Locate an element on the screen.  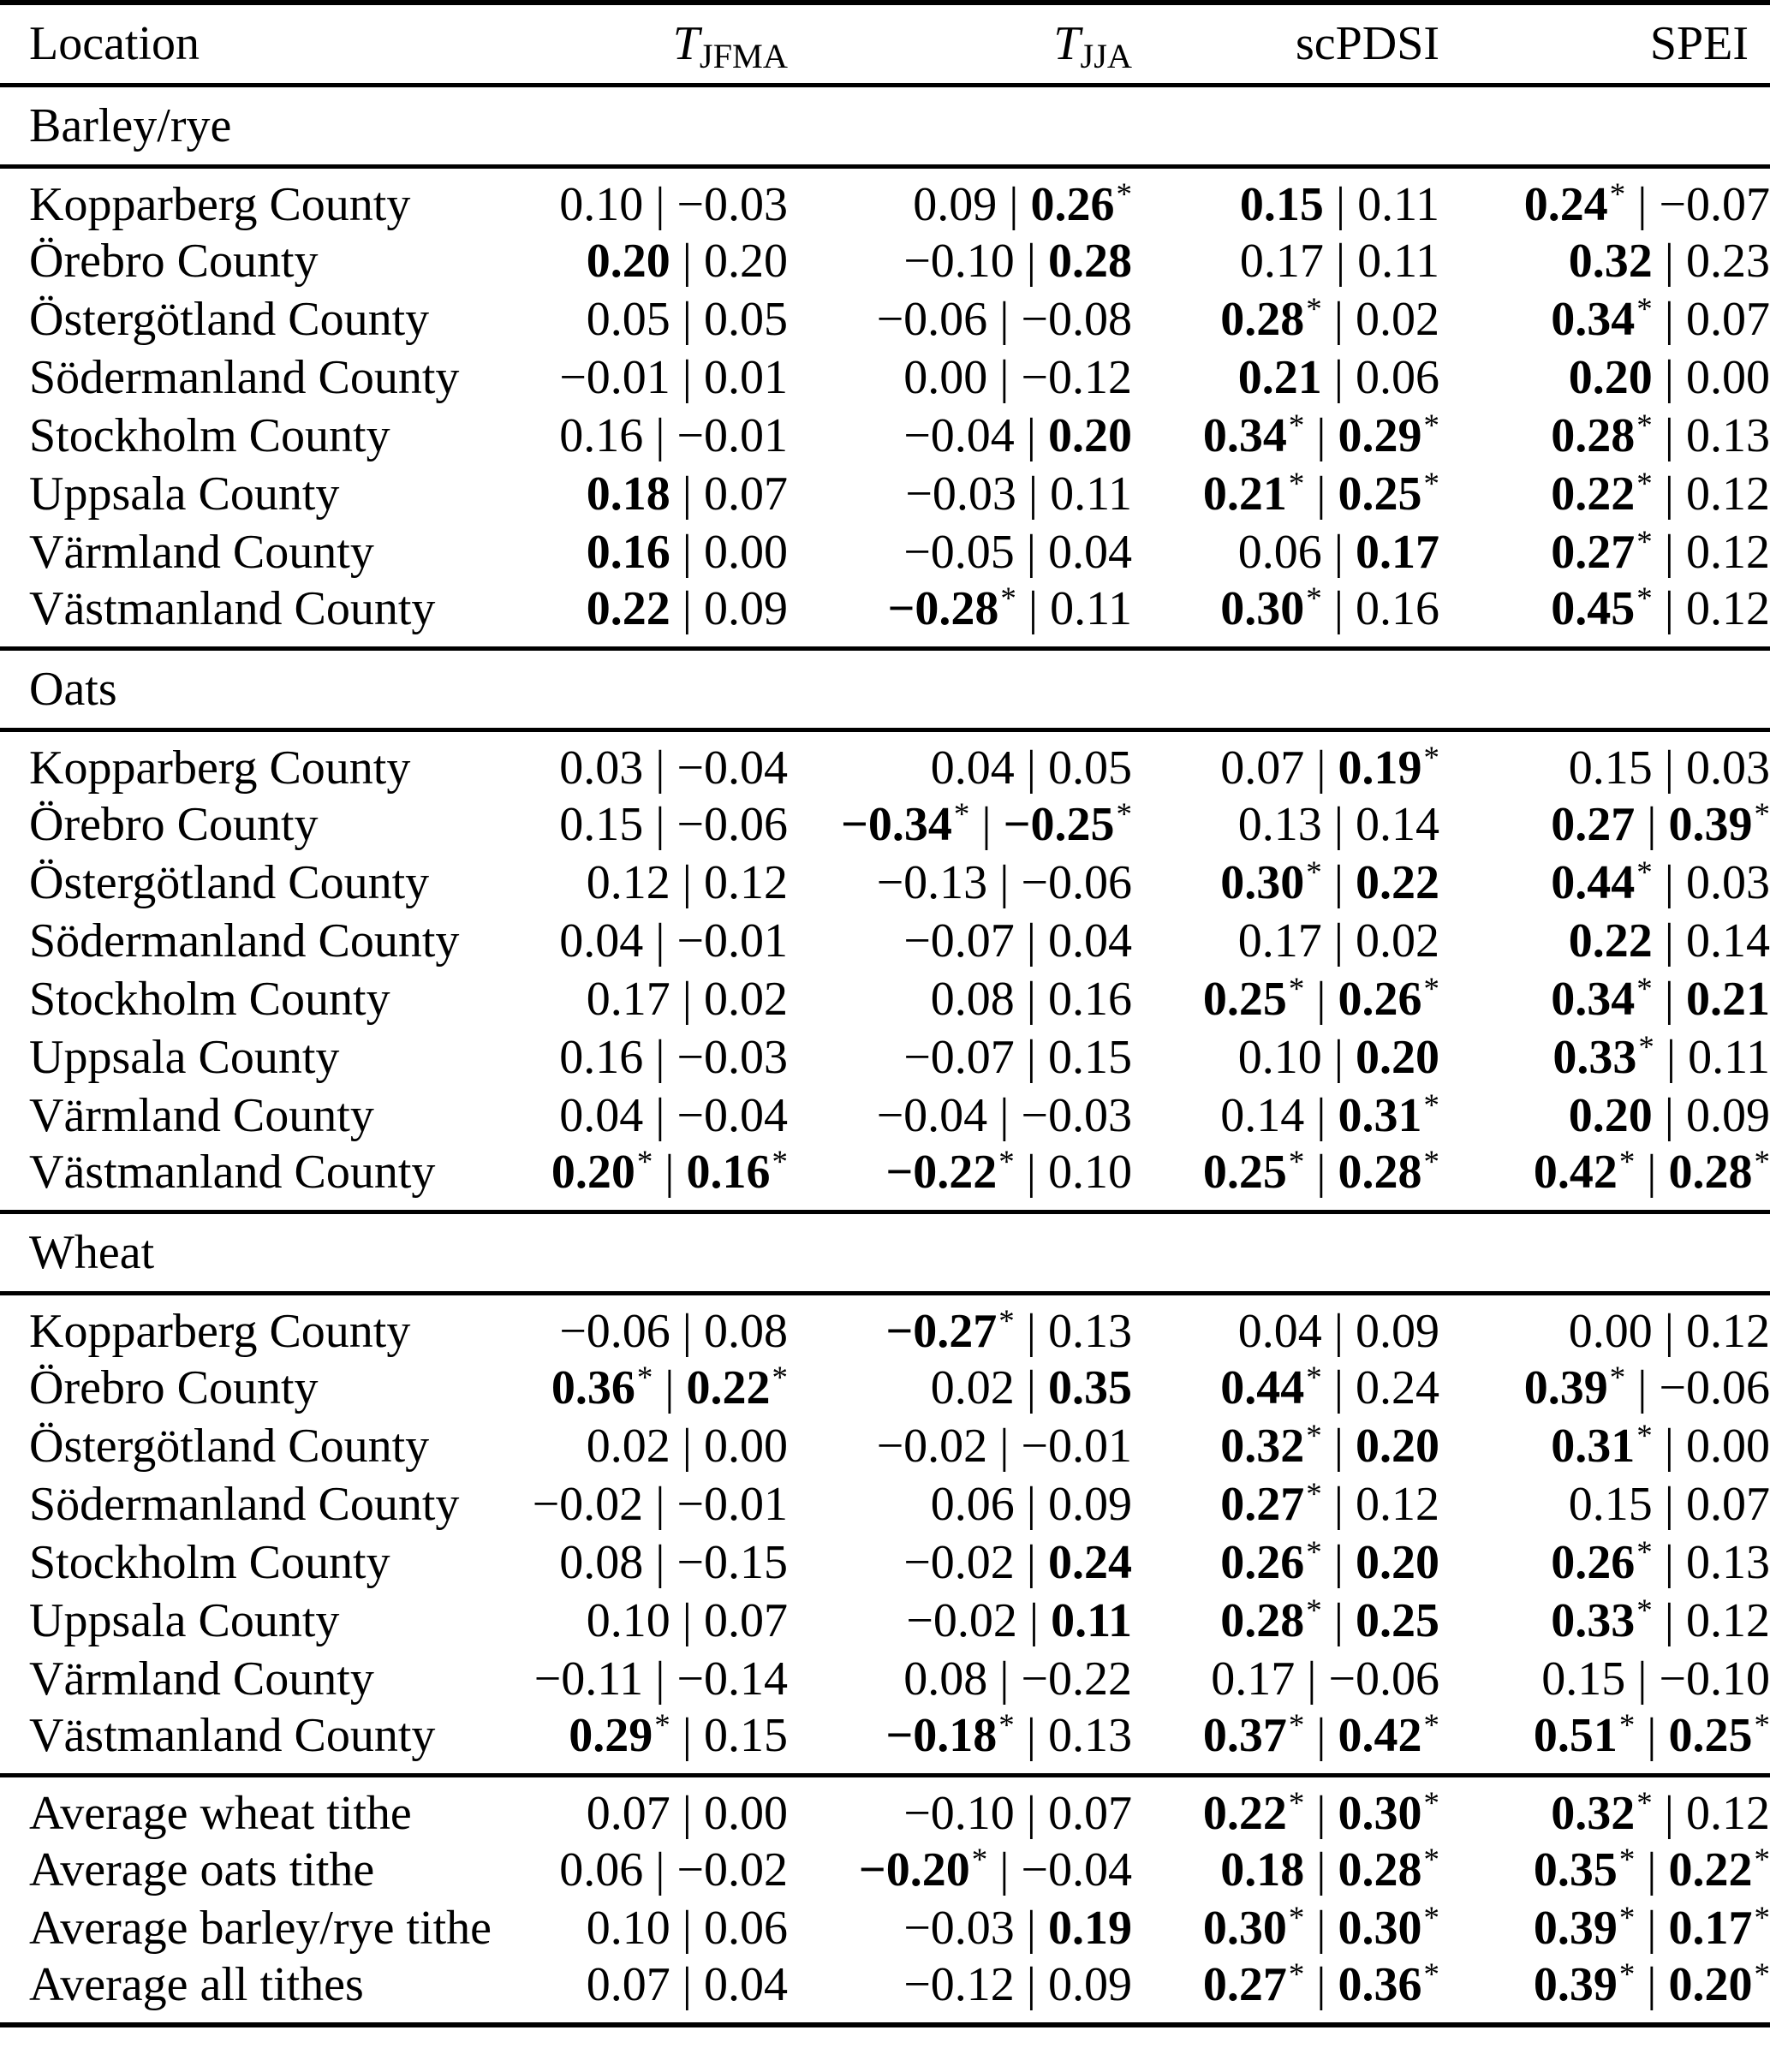
location-cell: Västmanland County is located at coordinates (232, 608).